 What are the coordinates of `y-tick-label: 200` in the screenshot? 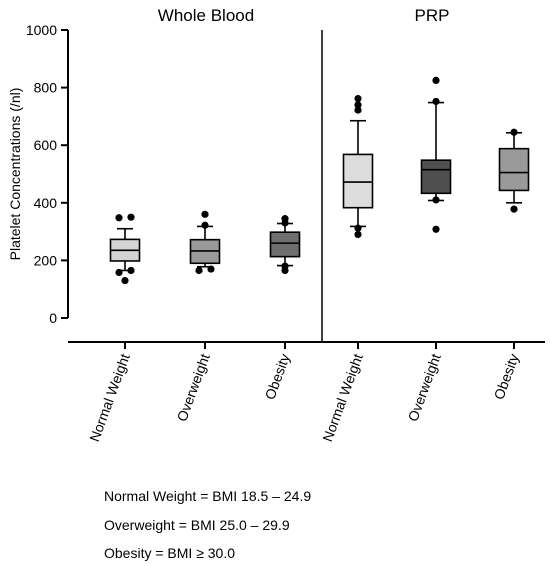 It's located at (46, 260).